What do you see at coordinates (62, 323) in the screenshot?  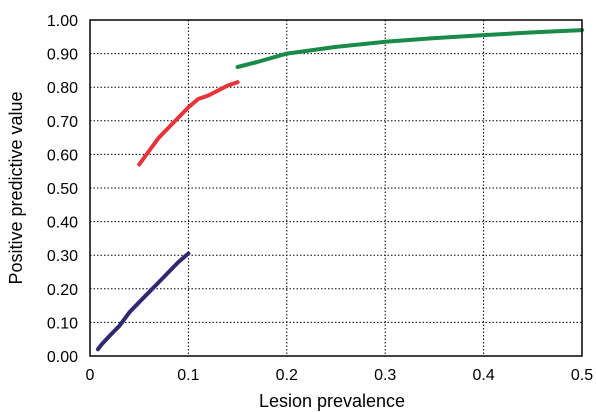 I see `y-tick-label: 0.10` at bounding box center [62, 323].